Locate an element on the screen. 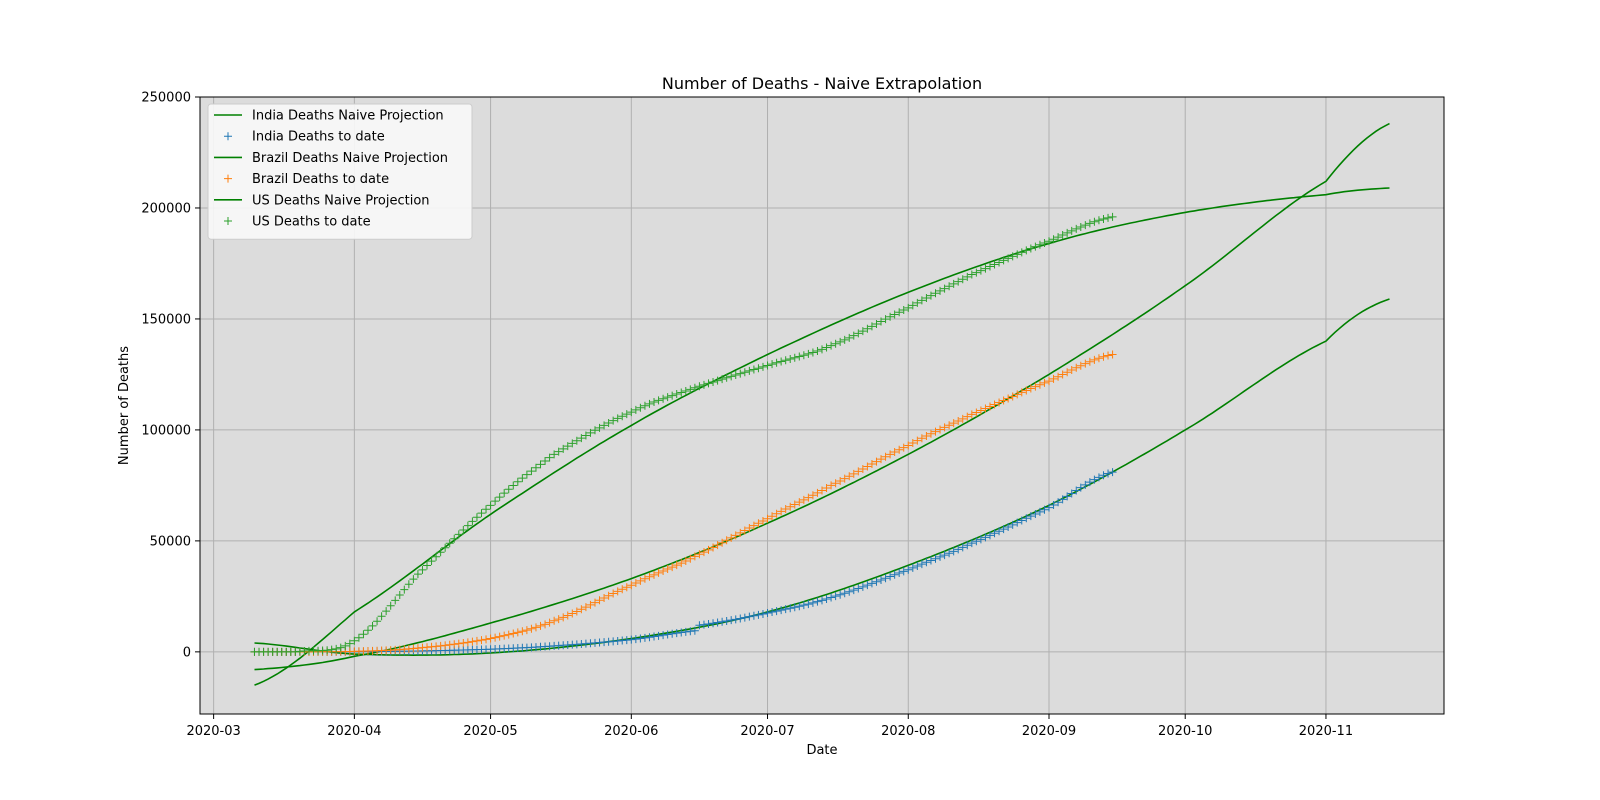 This screenshot has width=1600, height=800. x-tick-label: 2020-09 is located at coordinates (1049, 731).